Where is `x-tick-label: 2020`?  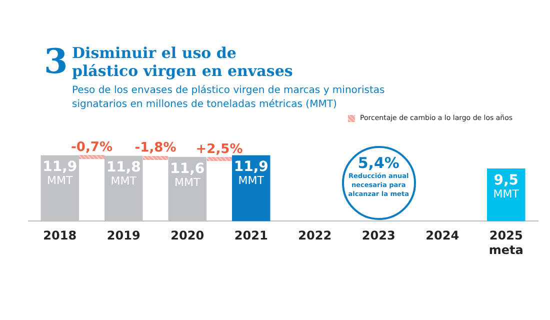 x-tick-label: 2020 is located at coordinates (187, 235).